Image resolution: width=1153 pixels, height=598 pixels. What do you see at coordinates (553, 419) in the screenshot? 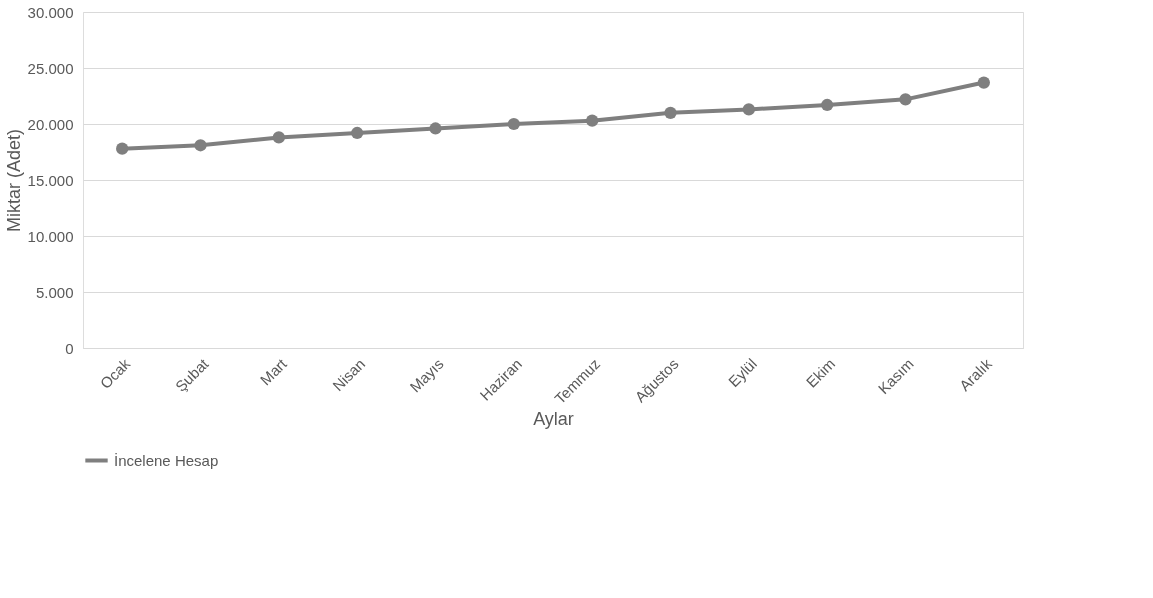
I see `x-axis-title: Aylar` at bounding box center [553, 419].